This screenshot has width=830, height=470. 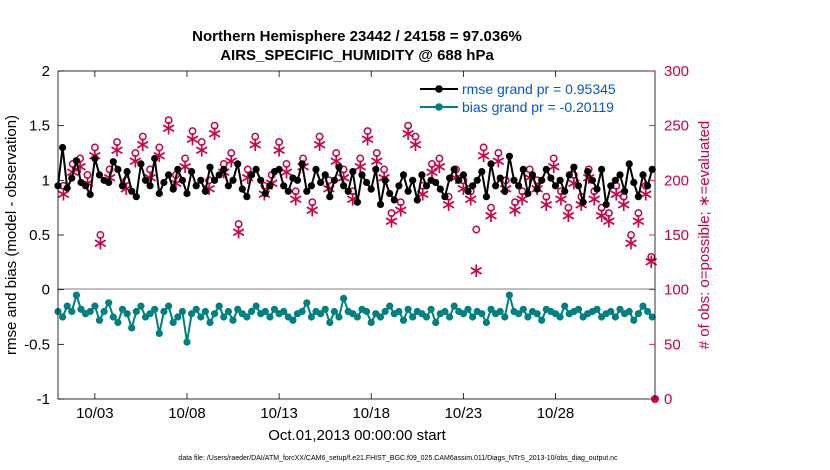 I want to click on y-right-tick-label: 0, so click(x=668, y=399).